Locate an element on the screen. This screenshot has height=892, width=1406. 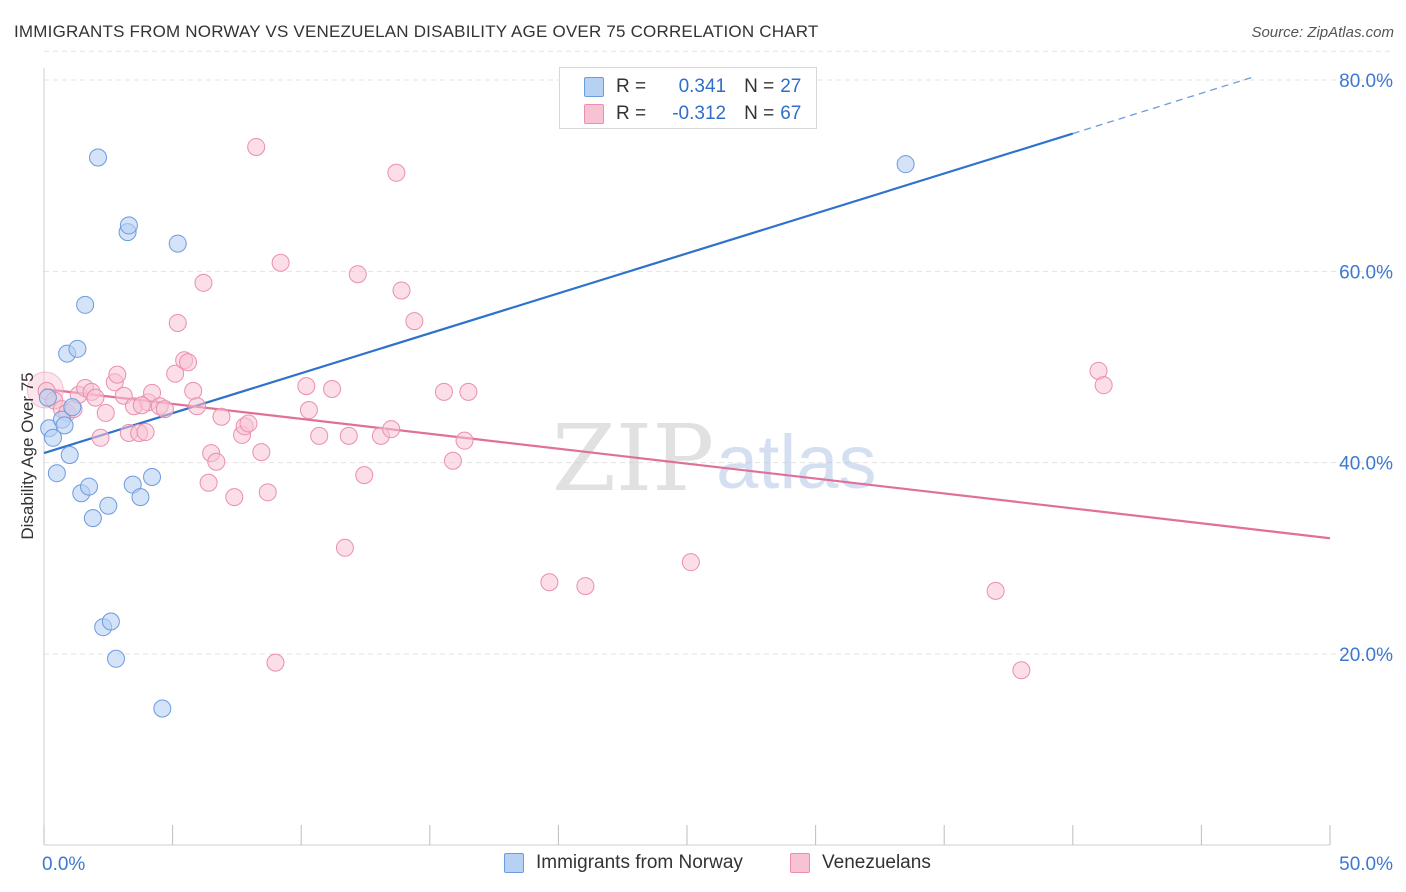
y-axis-label: Disability Age Over 75 is located at coordinates (27, 456).